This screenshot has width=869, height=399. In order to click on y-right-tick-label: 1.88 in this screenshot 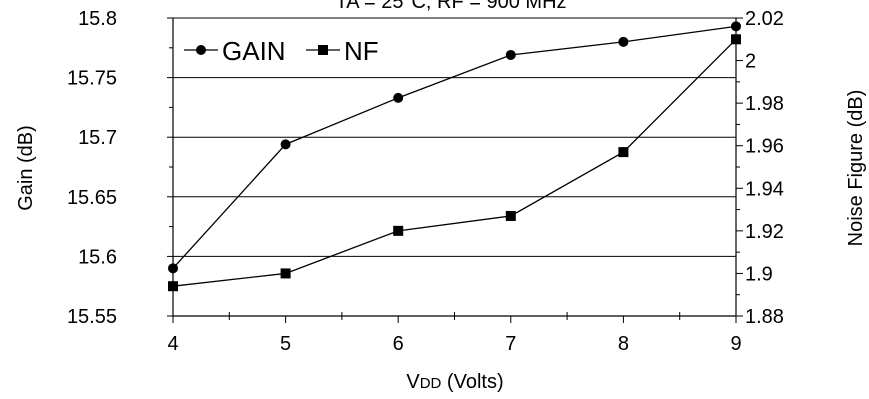, I will do `click(764, 317)`.